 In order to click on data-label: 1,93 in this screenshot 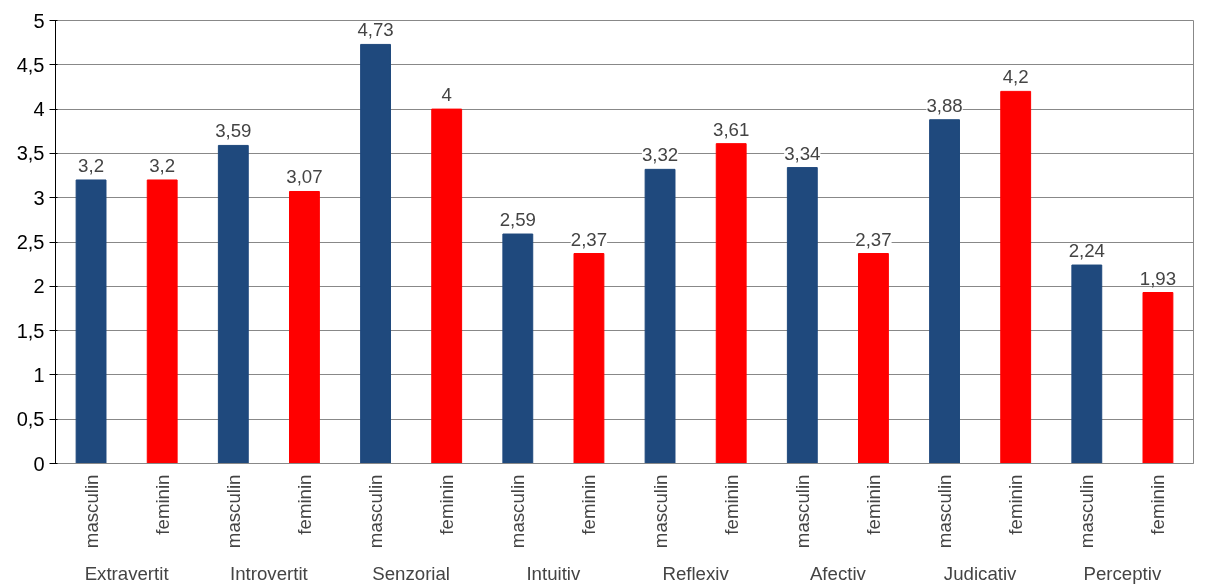, I will do `click(1158, 278)`.